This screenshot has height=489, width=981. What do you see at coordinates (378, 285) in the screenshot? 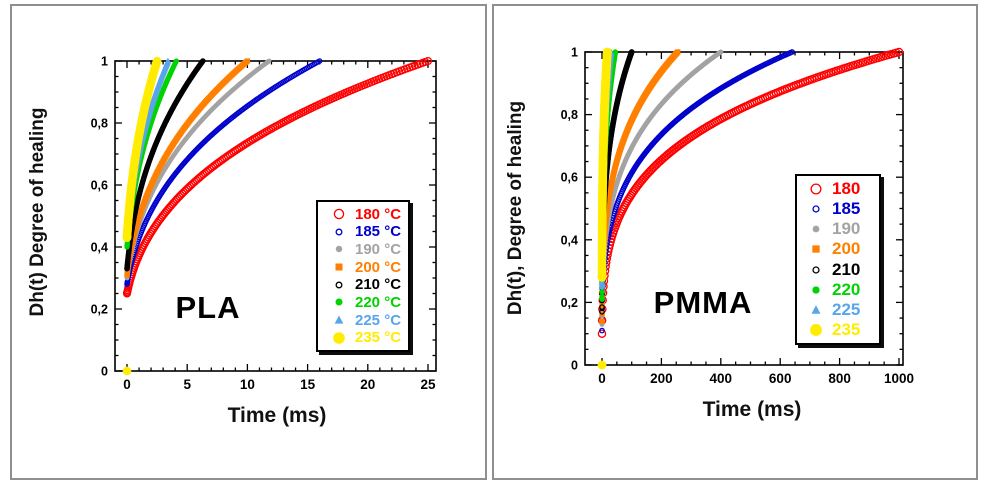
I see `legend-item-label: 210 °C` at bounding box center [378, 285].